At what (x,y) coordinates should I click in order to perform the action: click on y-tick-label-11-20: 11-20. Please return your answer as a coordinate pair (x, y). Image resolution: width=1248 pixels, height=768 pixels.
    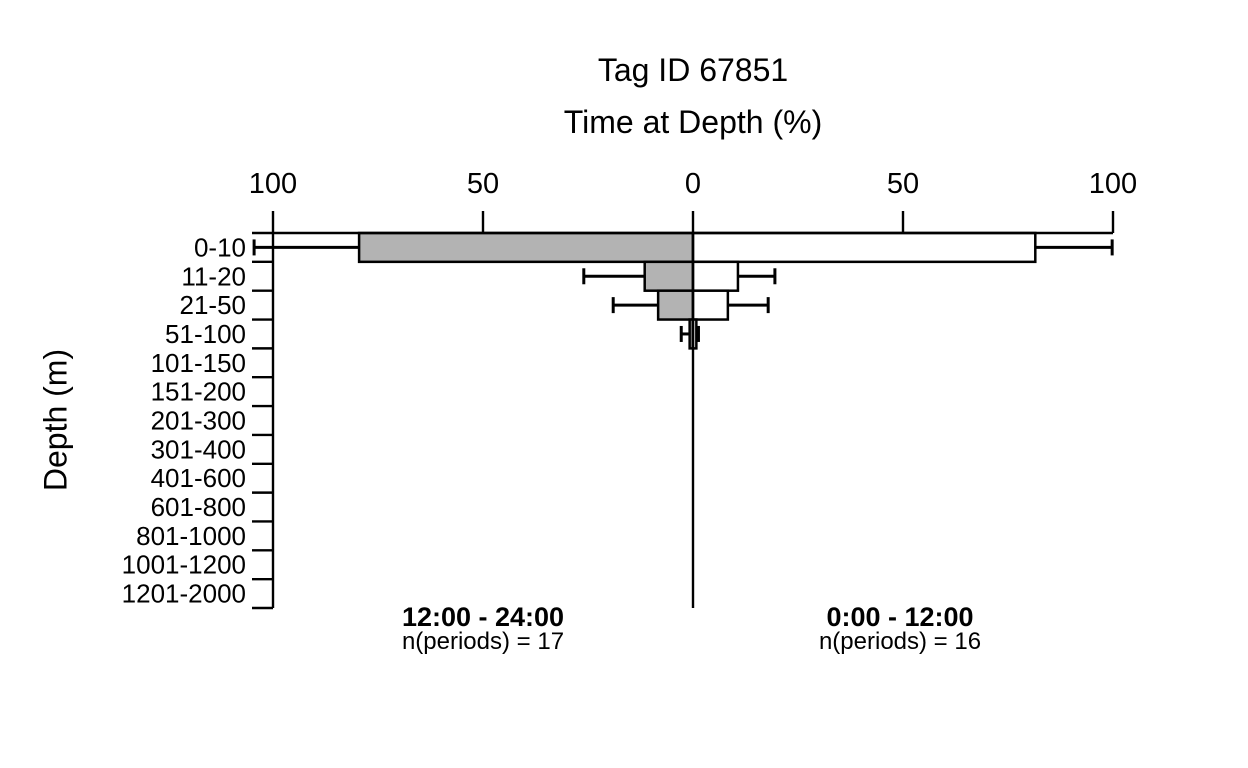
    Looking at the image, I should click on (213, 276).